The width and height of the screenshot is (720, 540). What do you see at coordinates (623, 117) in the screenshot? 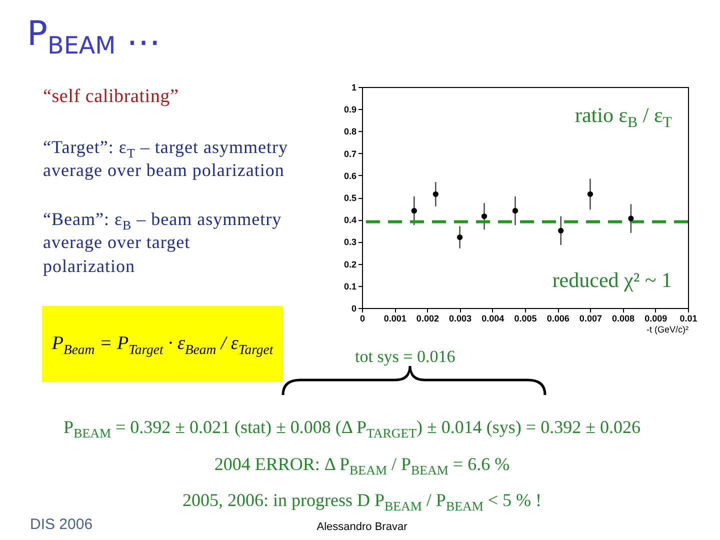
I see `annotation: ratio ε$_{B}$ / ε$_{T}$` at bounding box center [623, 117].